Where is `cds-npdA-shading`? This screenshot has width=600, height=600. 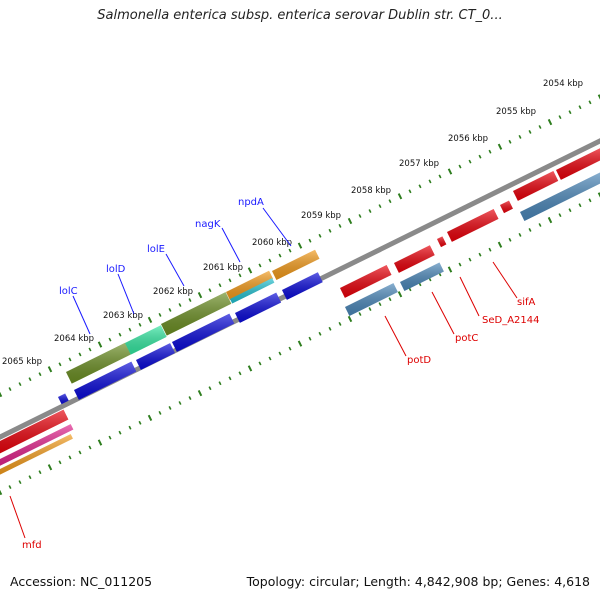 cds-npdA-shading is located at coordinates (296, 264).